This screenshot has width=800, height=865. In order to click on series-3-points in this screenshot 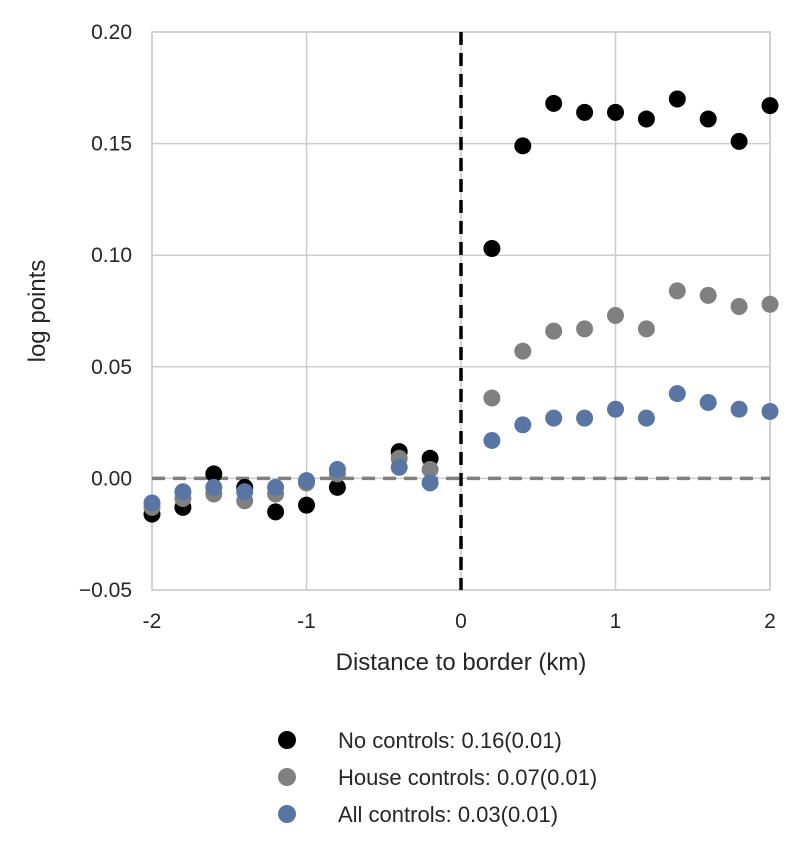, I will do `click(461, 448)`.